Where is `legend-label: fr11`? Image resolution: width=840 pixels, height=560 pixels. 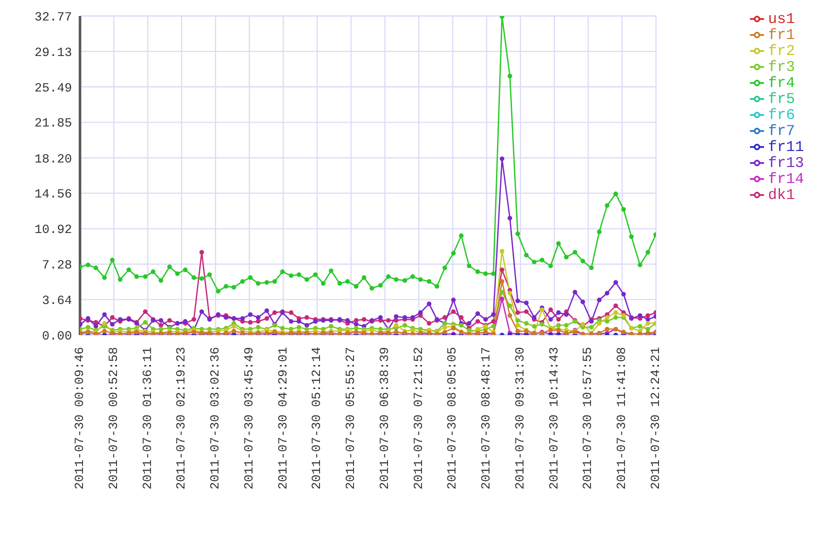 legend-label: fr11 is located at coordinates (786, 147).